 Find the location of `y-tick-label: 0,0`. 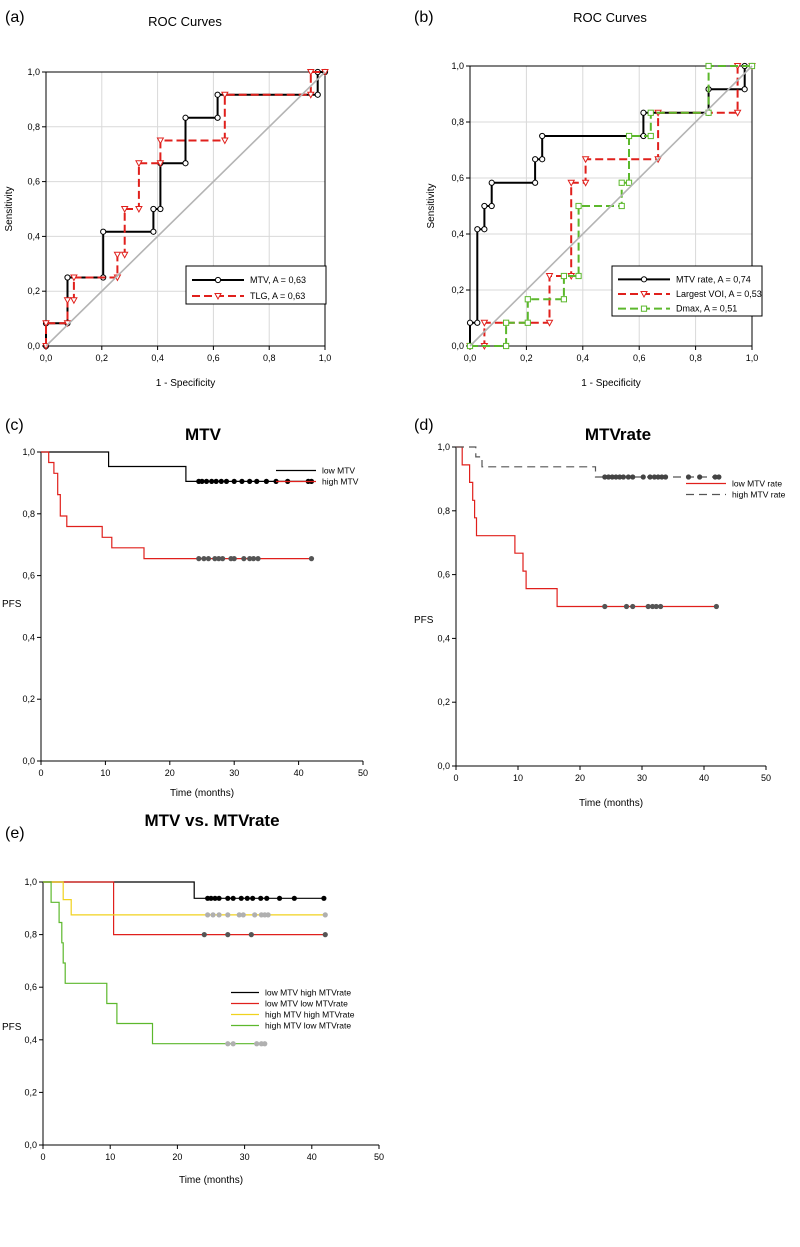

y-tick-label: 0,0 is located at coordinates (443, 766).